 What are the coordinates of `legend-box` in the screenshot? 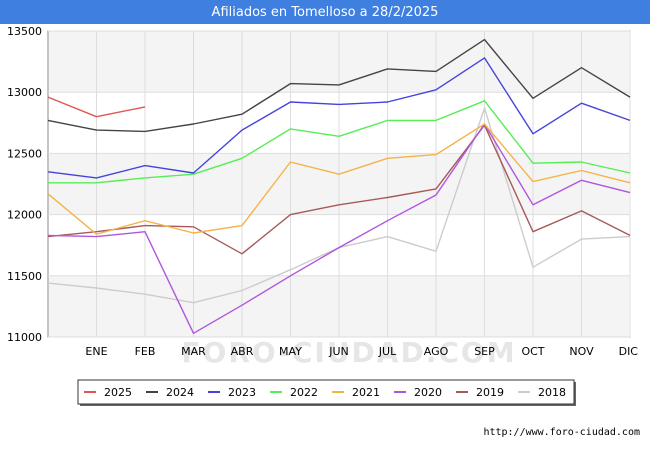 It's located at (326, 392).